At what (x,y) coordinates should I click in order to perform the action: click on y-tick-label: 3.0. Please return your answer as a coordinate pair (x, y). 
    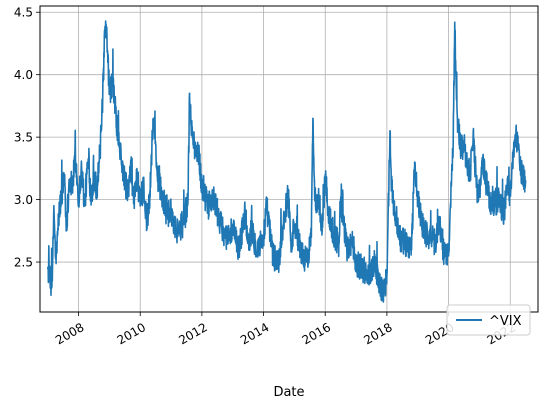
    Looking at the image, I should click on (23, 200).